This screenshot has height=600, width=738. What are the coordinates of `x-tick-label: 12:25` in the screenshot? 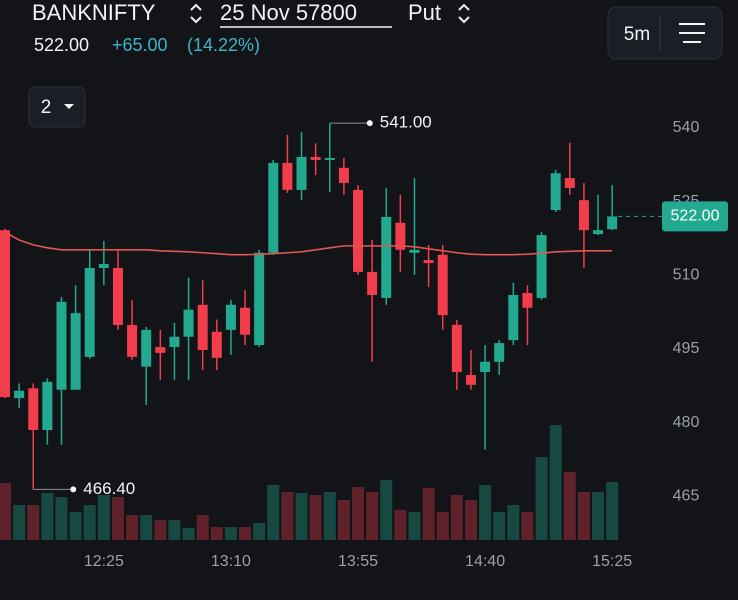 It's located at (104, 561).